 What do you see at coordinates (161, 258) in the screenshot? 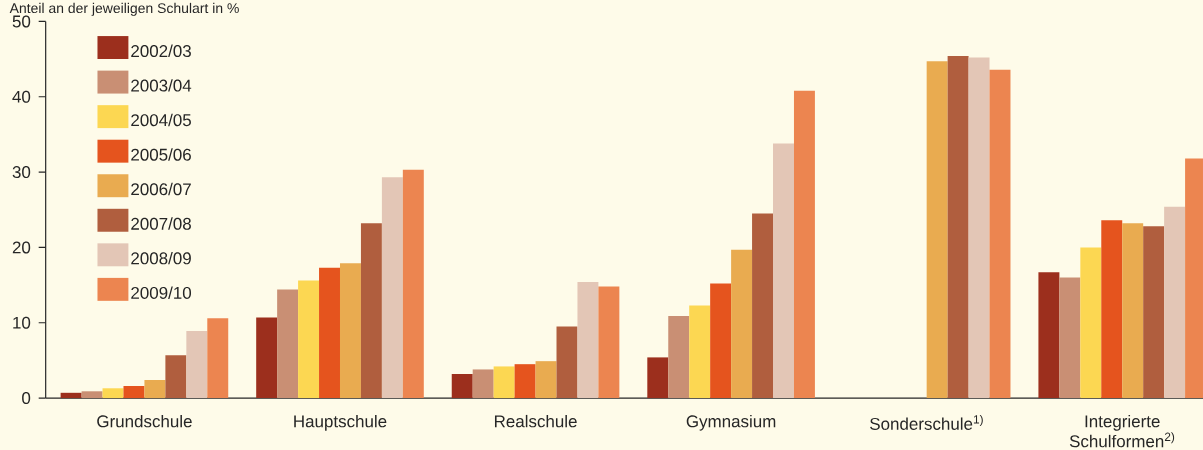
I see `legend-label: 2008/09` at bounding box center [161, 258].